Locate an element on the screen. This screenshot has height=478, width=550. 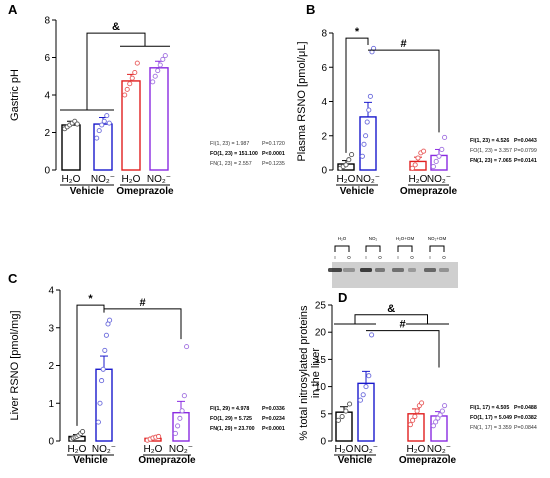
stat-text: FN(1, 23) = 2.557 is located at coordinates (231, 164).